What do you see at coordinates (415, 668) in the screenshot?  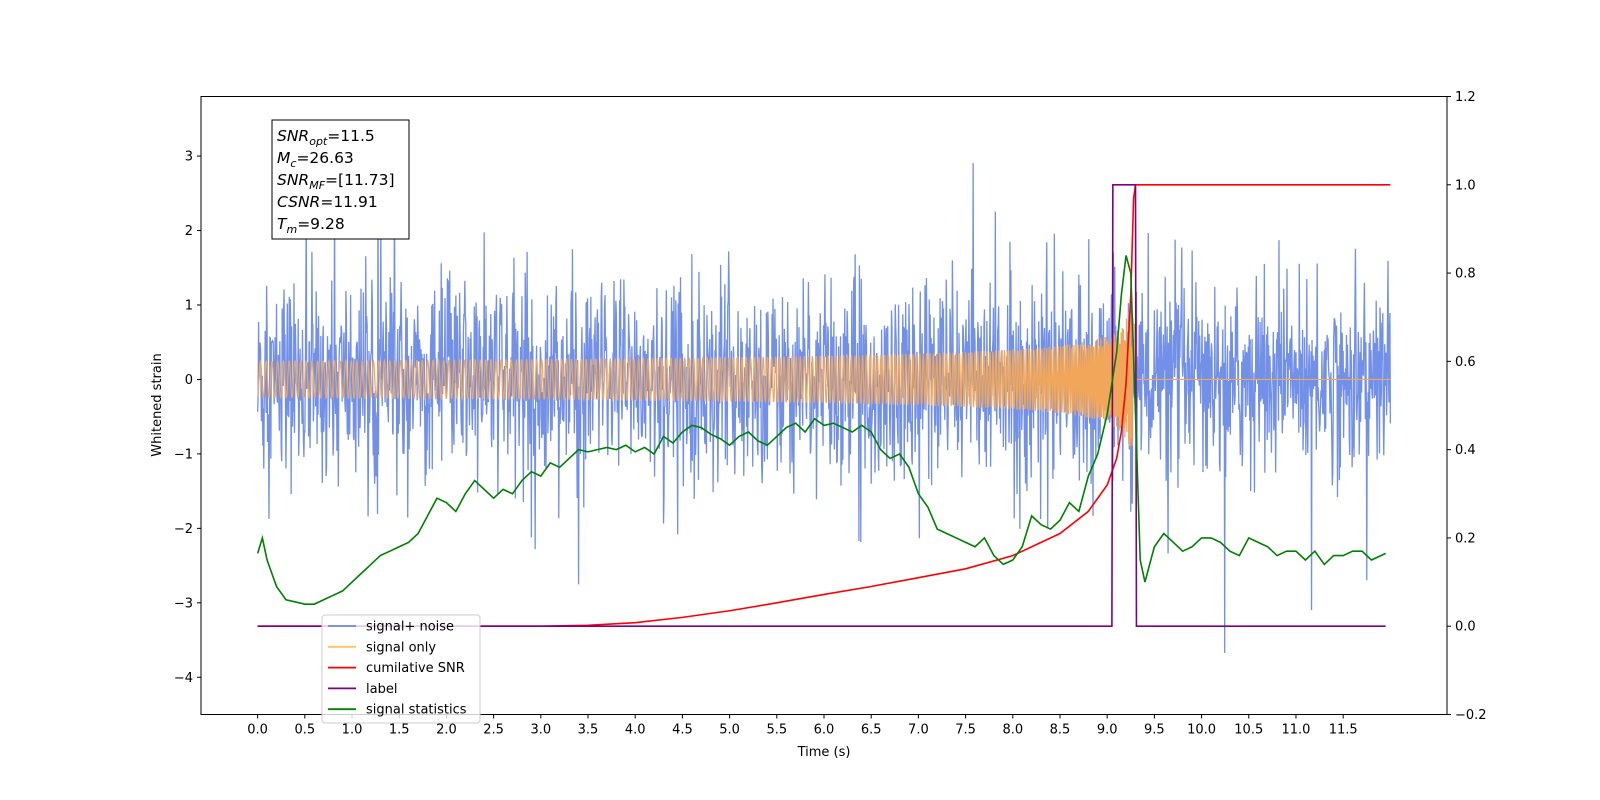 I see `legend-label: cumilative SNR` at bounding box center [415, 668].